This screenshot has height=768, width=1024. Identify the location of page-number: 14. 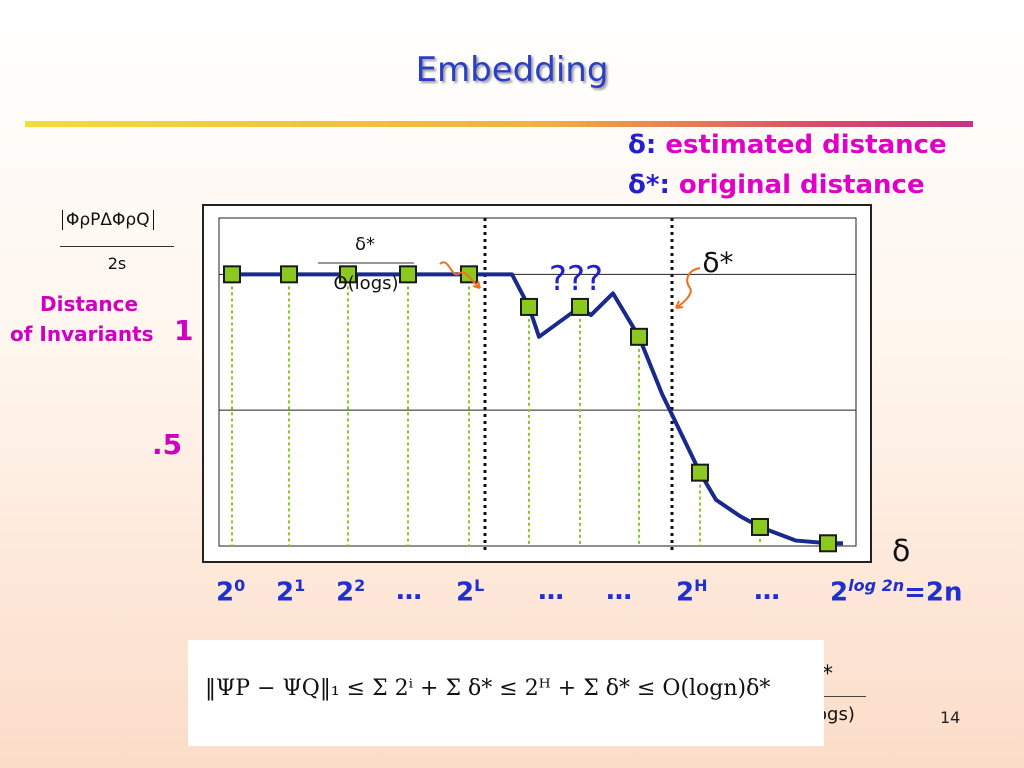
(950, 717).